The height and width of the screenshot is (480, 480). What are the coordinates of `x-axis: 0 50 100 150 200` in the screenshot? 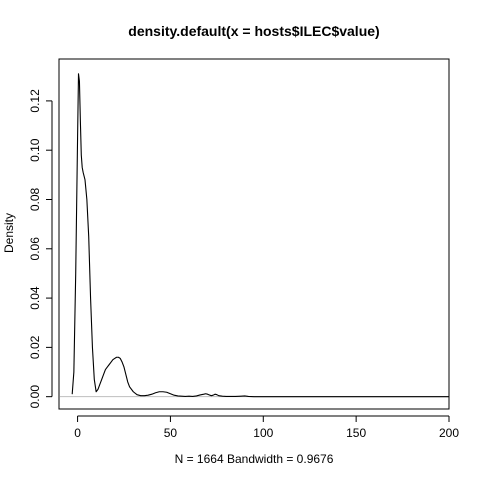 It's located at (266, 428).